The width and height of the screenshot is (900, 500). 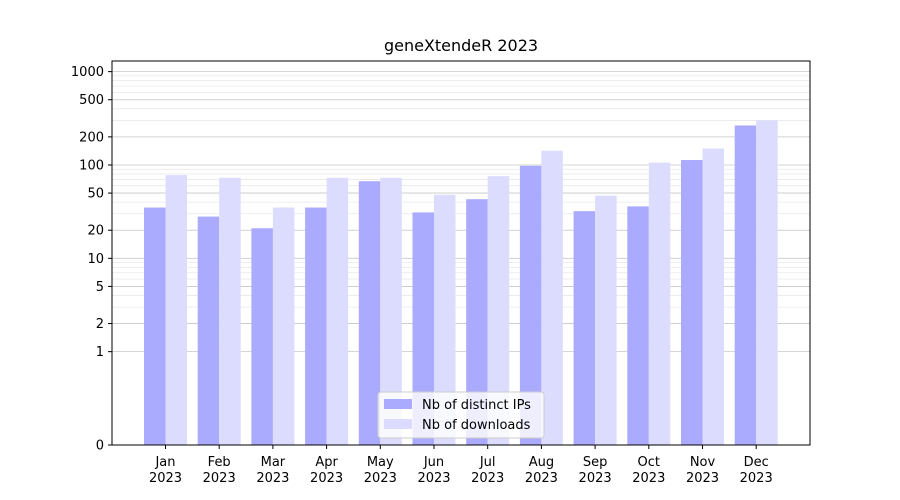 What do you see at coordinates (649, 462) in the screenshot?
I see `x-tick-label-month: Oct` at bounding box center [649, 462].